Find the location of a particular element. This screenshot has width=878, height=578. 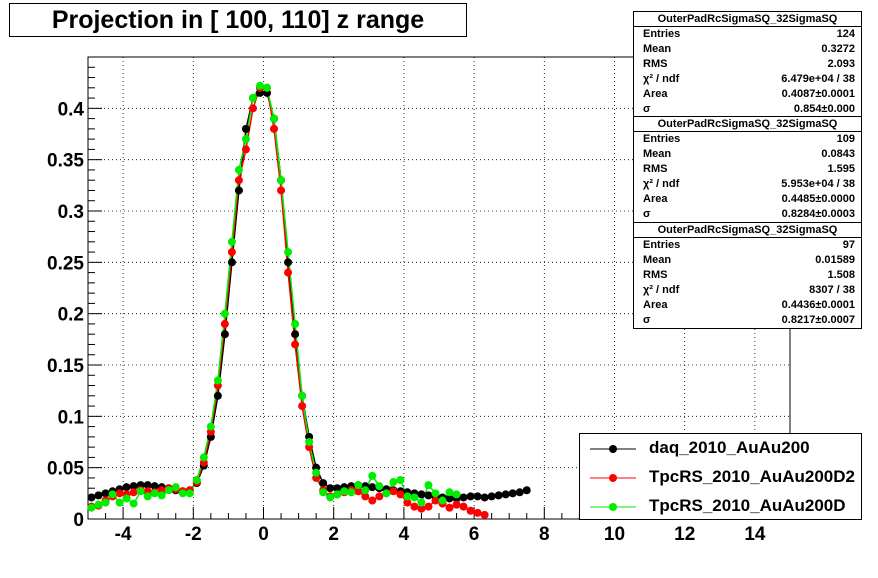

stats-value: 124 is located at coordinates (845, 34).